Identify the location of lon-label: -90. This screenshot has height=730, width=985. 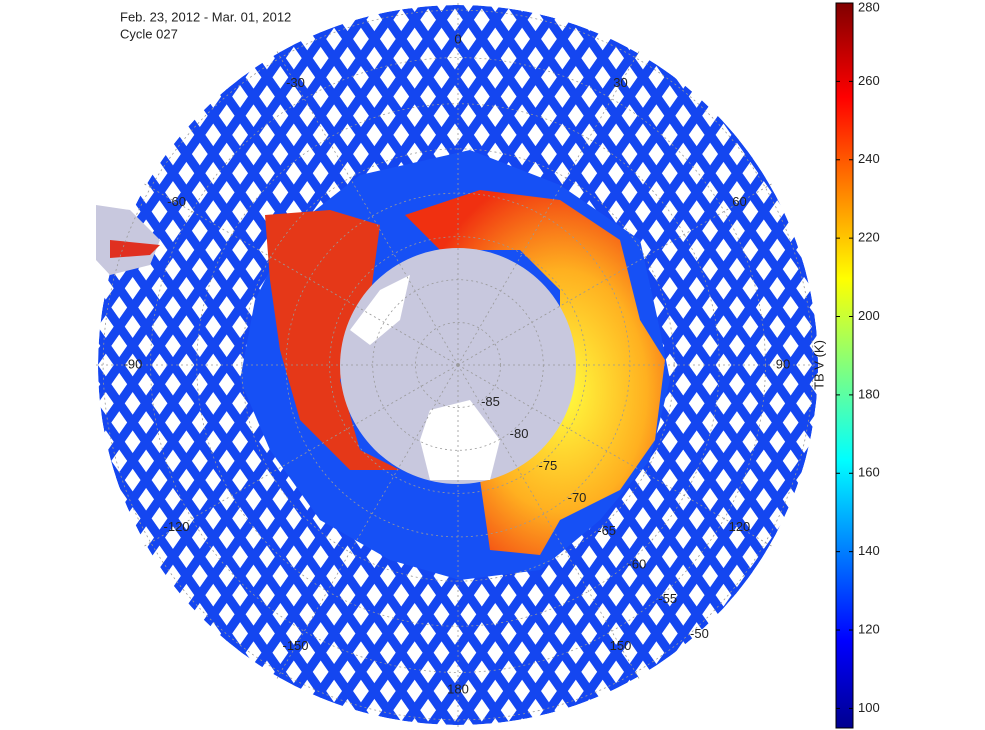
(133, 363).